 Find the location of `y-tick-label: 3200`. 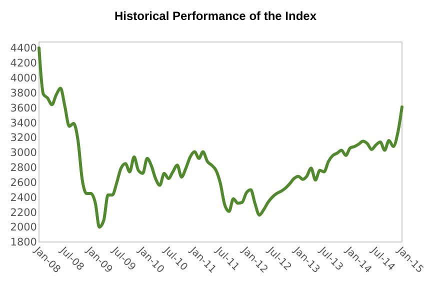

y-tick-label: 3200 is located at coordinates (23, 138).